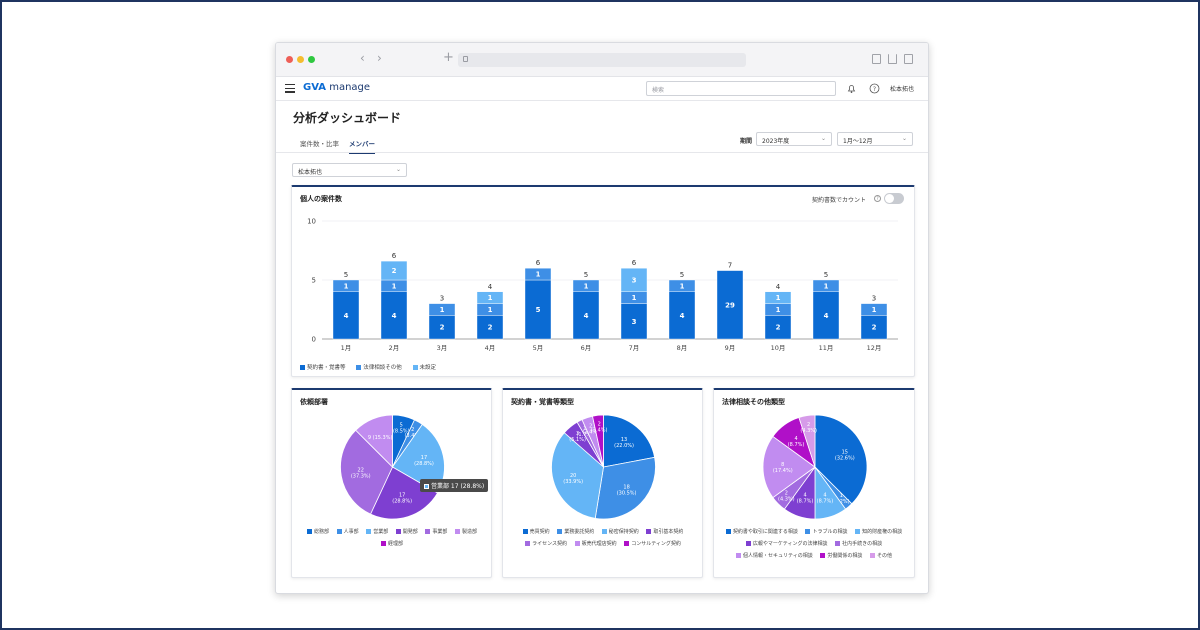  I want to click on pie-slice-label-line: (5.1%), so click(577, 440).